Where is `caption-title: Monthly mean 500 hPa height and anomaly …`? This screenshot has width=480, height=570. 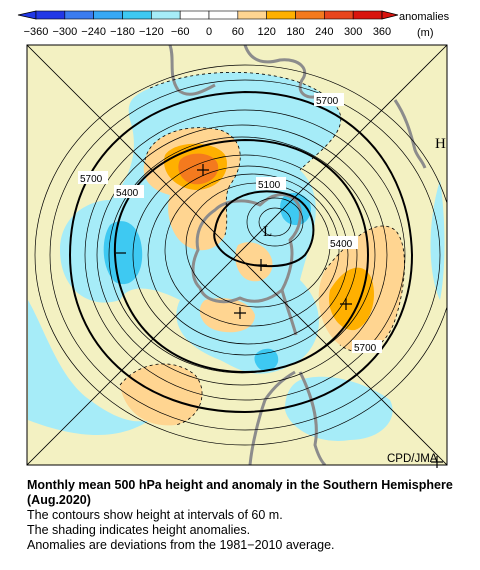
caption-title: Monthly mean 500 hPa height and anomaly … is located at coordinates (240, 492).